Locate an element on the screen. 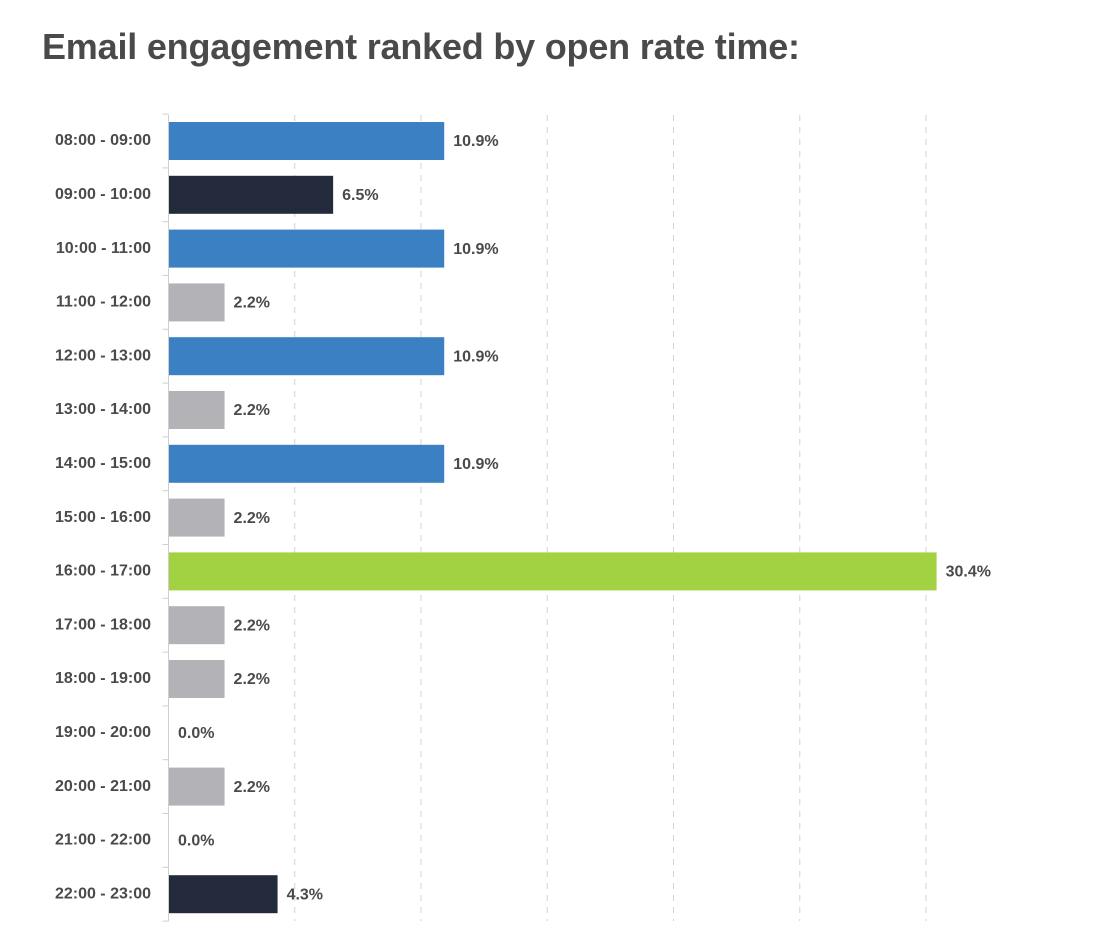  category-label: 18:00 - 19:00 is located at coordinates (103, 678).